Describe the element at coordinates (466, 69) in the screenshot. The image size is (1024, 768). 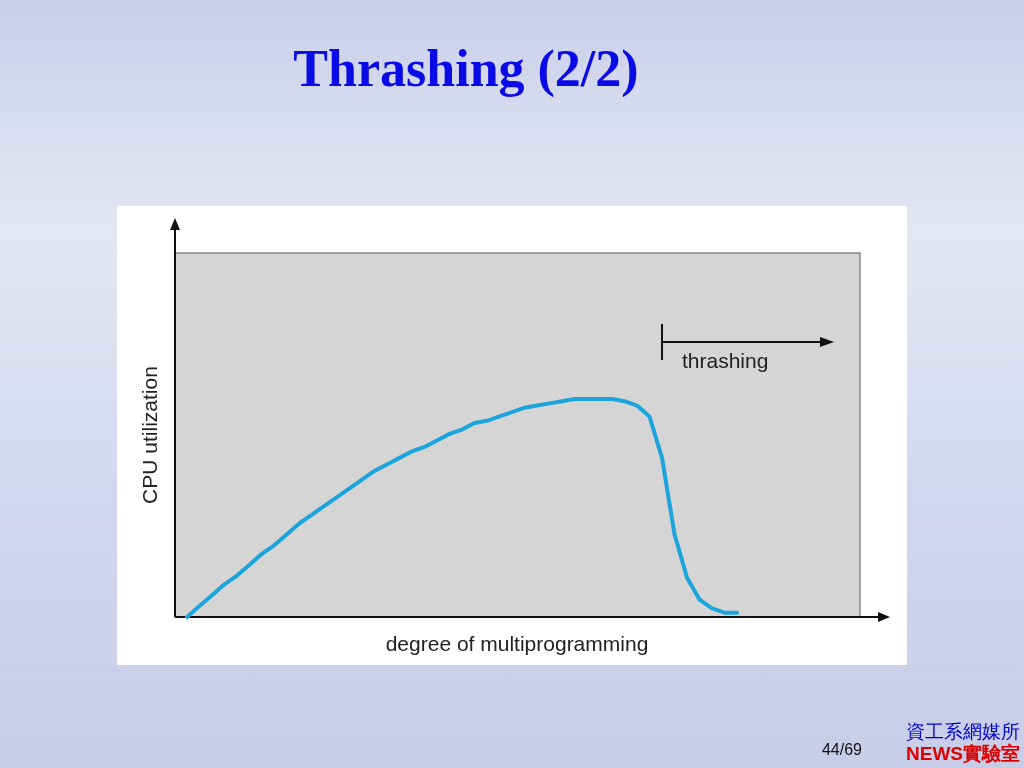
I see `chart-title: Thrashing (2/2)` at that location.